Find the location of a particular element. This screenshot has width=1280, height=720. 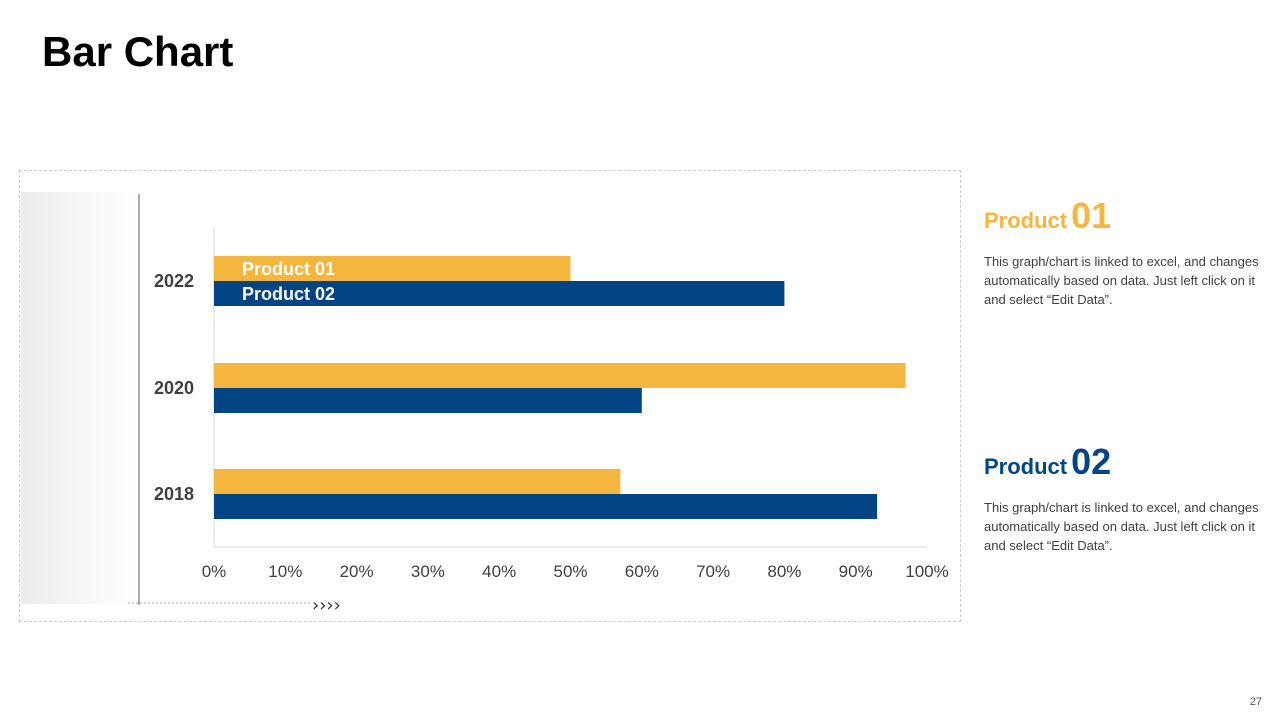

legend-series-2: Product 02 is located at coordinates (288, 294).